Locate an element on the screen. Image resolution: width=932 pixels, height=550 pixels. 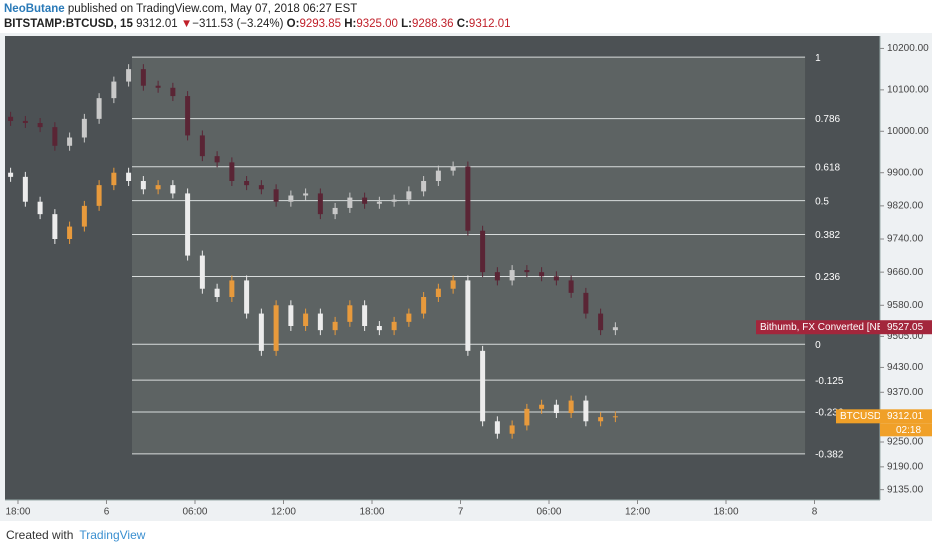
y-tick-label: 10000.00 is located at coordinates (908, 131).